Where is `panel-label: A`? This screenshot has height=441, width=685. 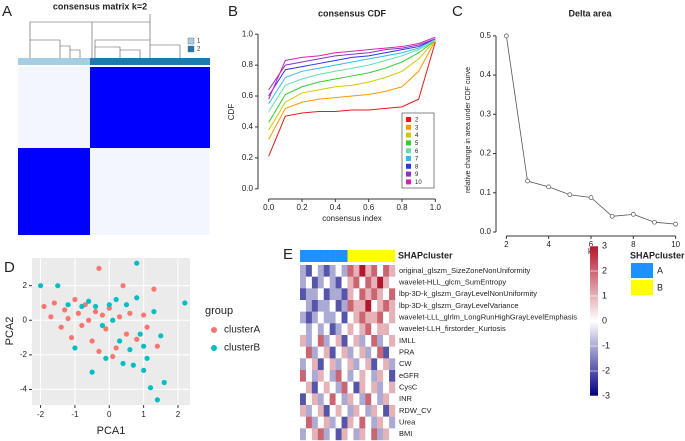 panel-label: A is located at coordinates (7, 11).